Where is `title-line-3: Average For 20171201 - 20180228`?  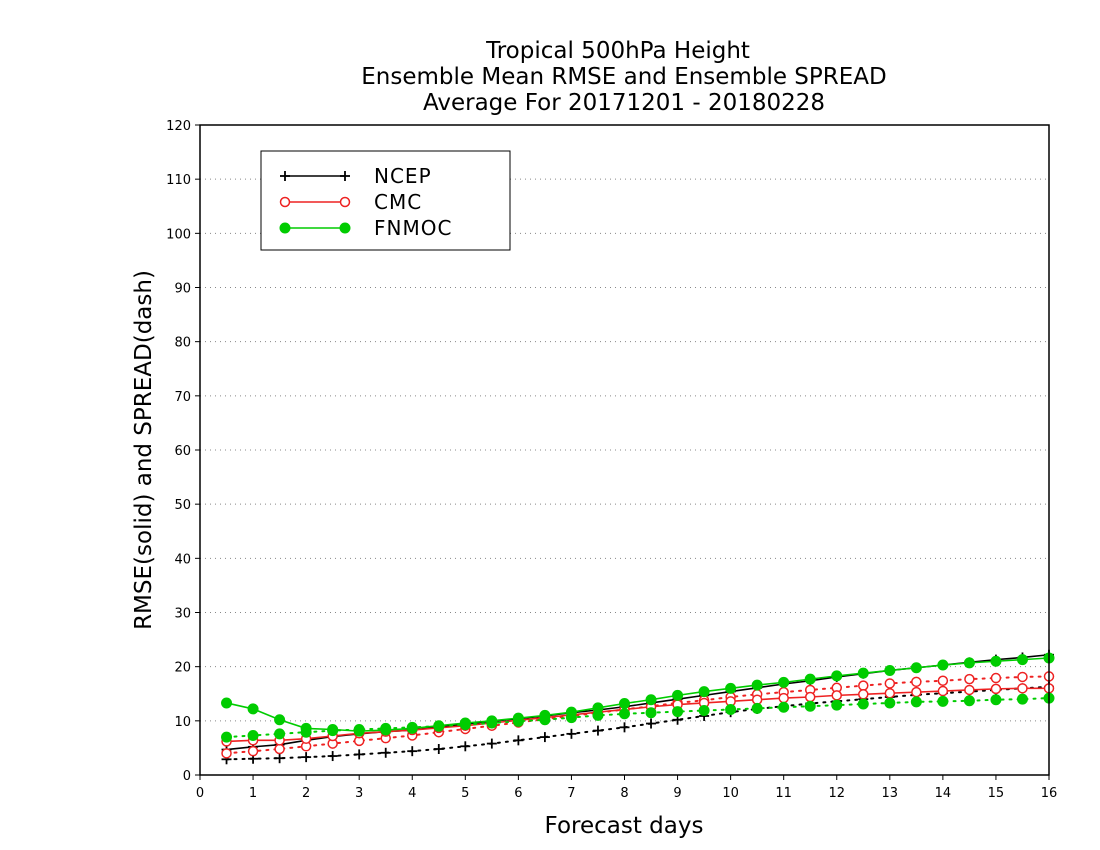
title-line-3: Average For 20171201 - 20180228 is located at coordinates (624, 103).